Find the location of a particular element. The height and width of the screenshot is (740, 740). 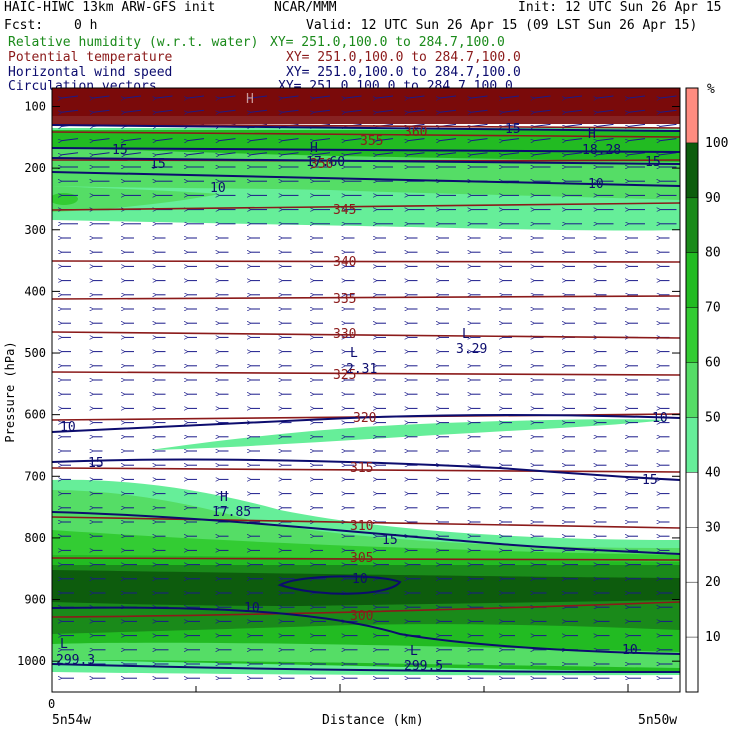

rh-shade-mid-tongue is located at coordinates (409, 434).